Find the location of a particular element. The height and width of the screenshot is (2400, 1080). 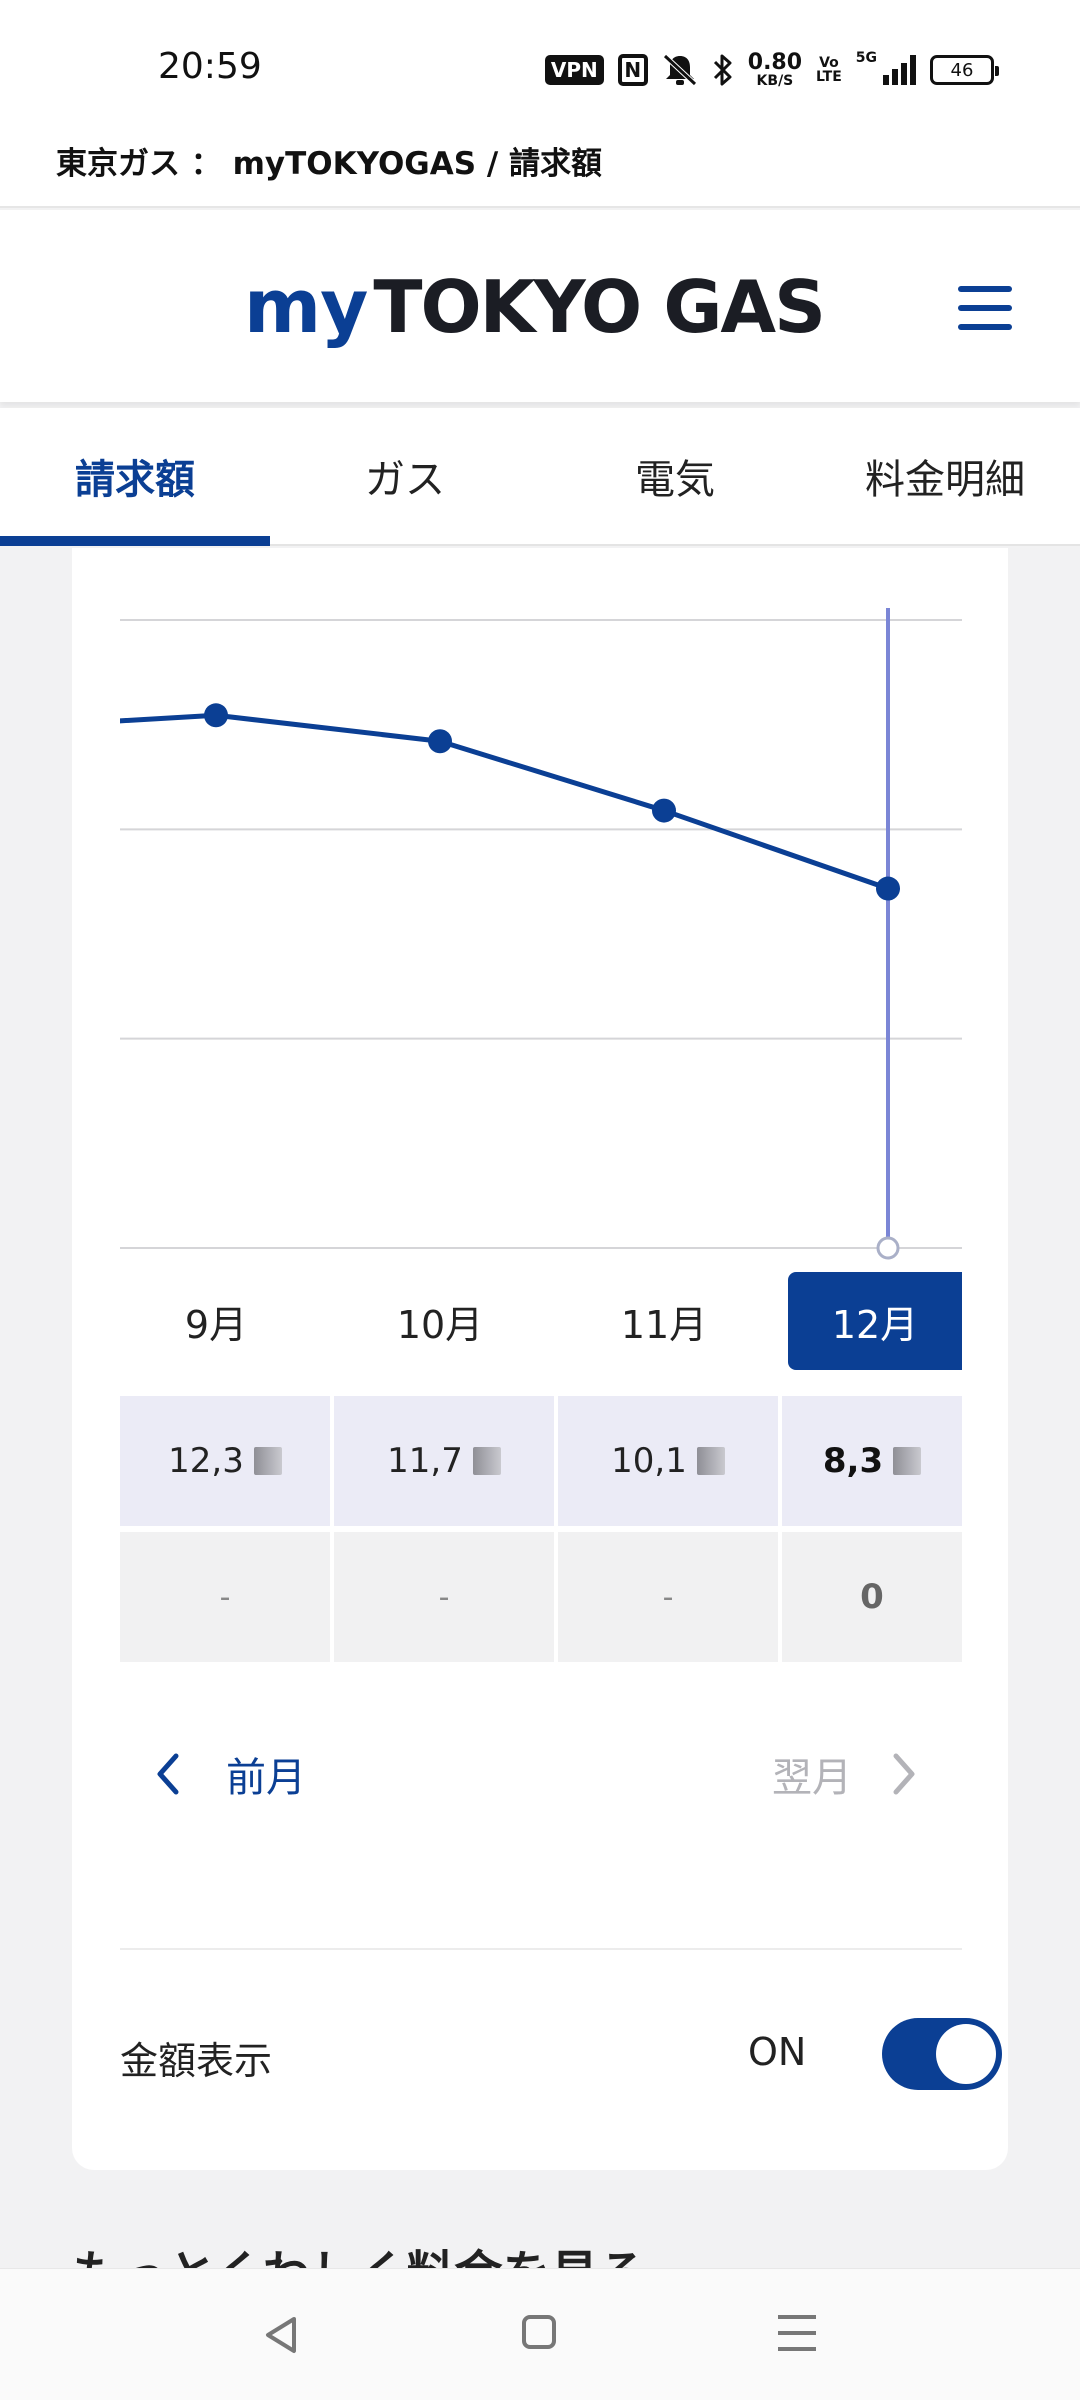

chart-point-12月 is located at coordinates (888, 888).